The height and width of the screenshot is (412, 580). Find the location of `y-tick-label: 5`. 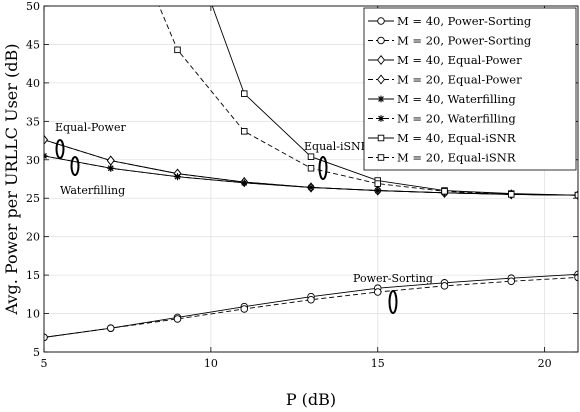

y-tick-label: 5 is located at coordinates (36, 352).